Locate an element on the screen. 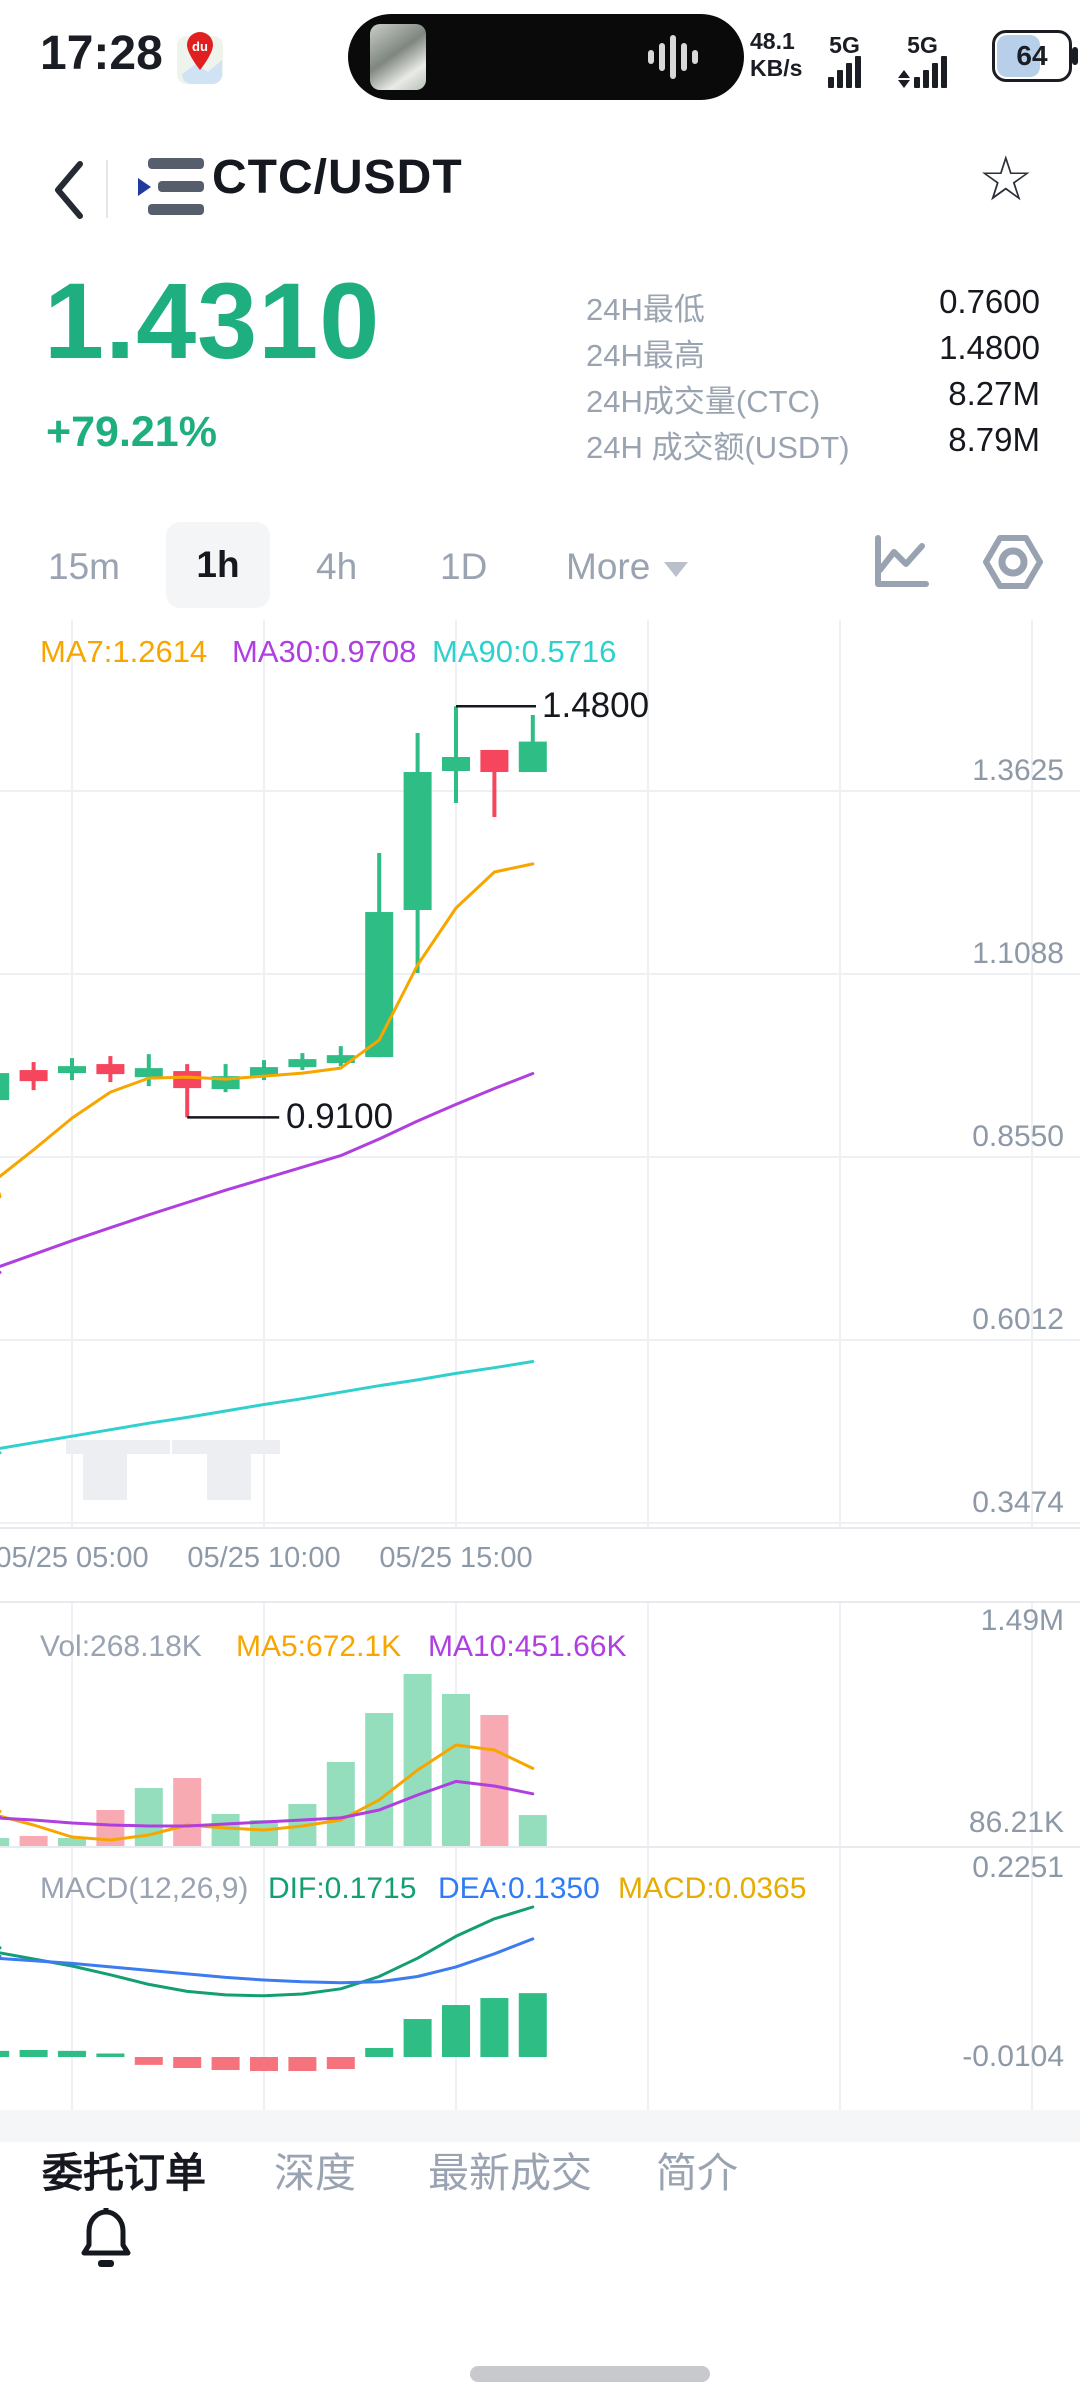  tab-15m: 15m is located at coordinates (84, 566).